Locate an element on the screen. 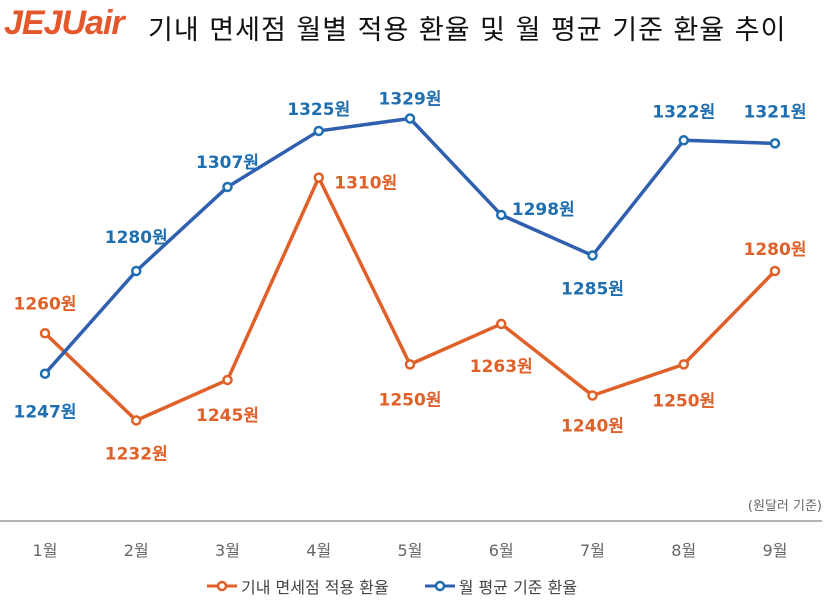 This screenshot has width=836, height=612. x-tick-label: 9월 is located at coordinates (775, 550).